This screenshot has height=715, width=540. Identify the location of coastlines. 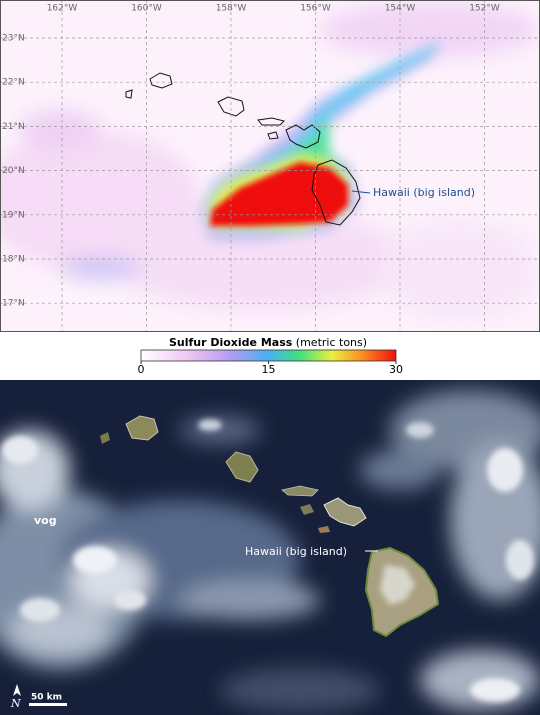
(243, 149).